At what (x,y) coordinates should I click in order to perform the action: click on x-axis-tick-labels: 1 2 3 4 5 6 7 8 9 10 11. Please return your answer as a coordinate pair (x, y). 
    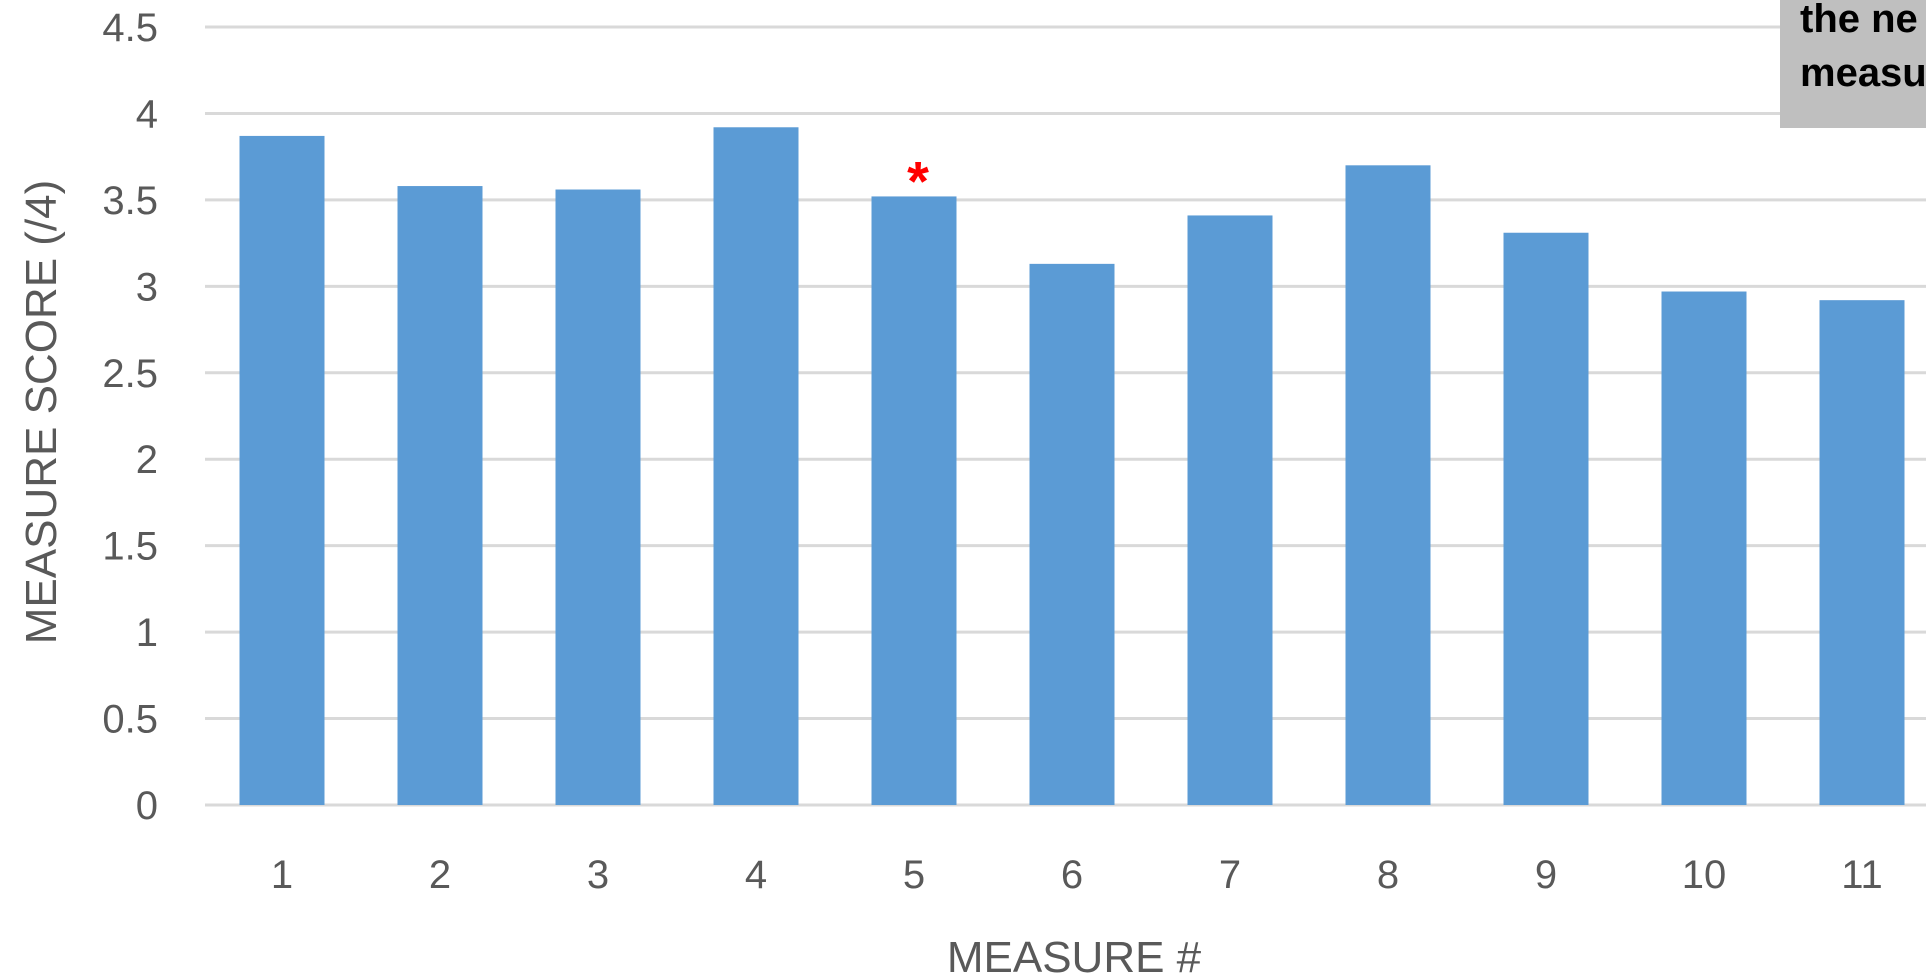
    Looking at the image, I should click on (1077, 875).